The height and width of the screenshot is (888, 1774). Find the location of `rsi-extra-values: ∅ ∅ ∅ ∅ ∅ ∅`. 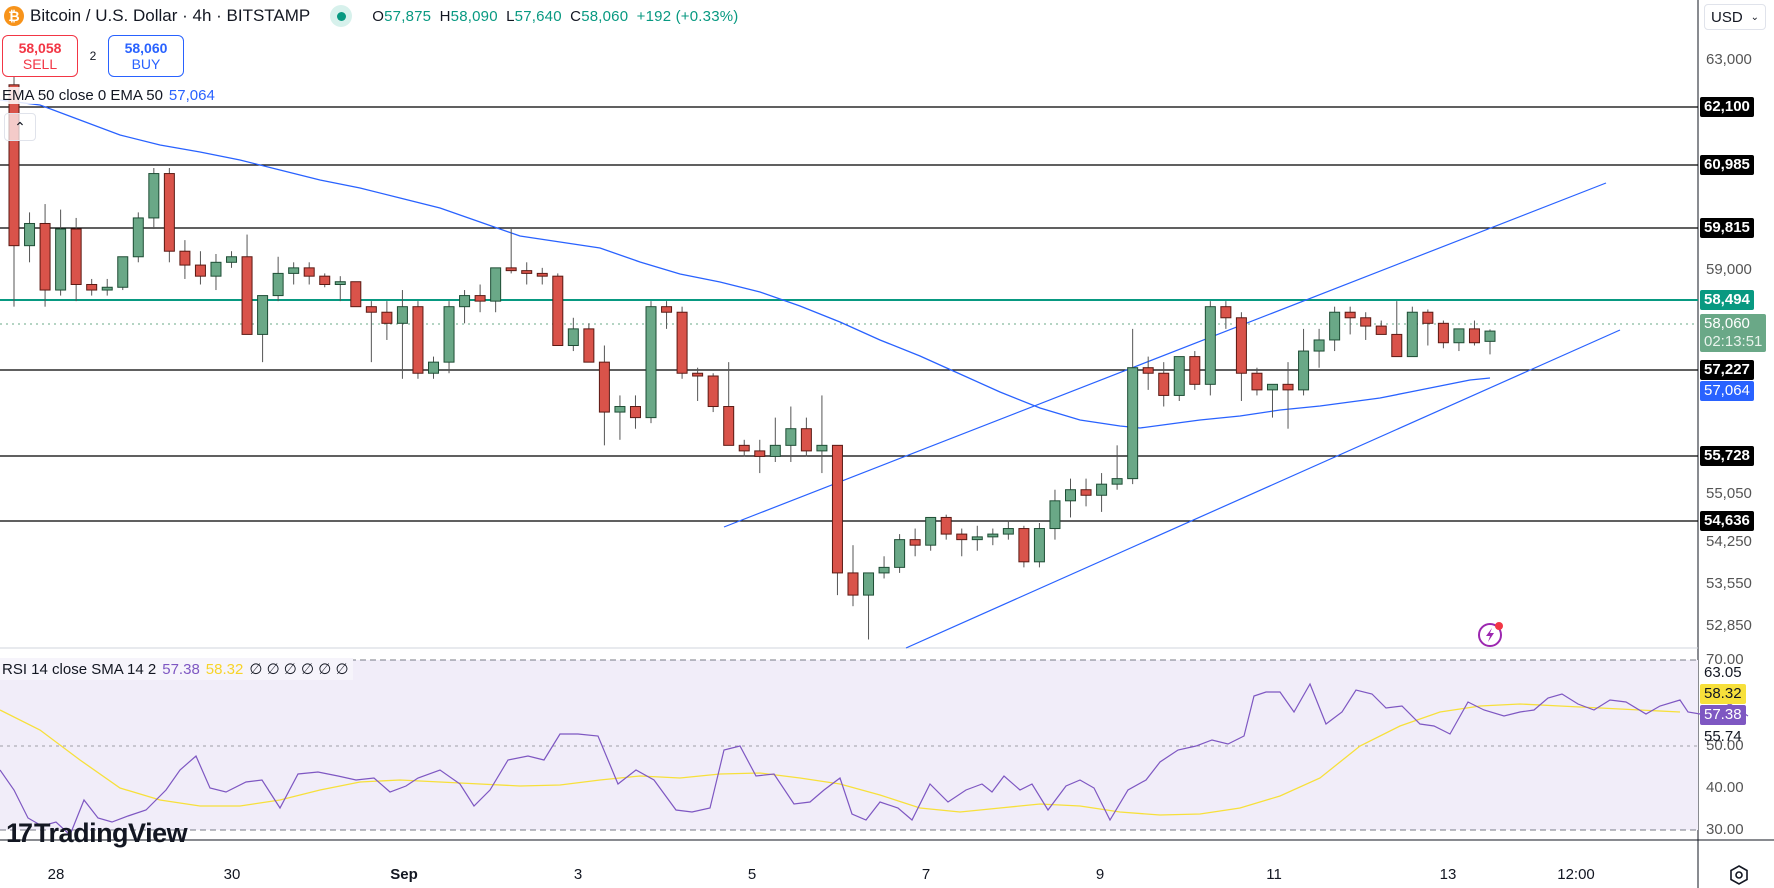

rsi-extra-values: ∅ ∅ ∅ ∅ ∅ ∅ is located at coordinates (299, 669).